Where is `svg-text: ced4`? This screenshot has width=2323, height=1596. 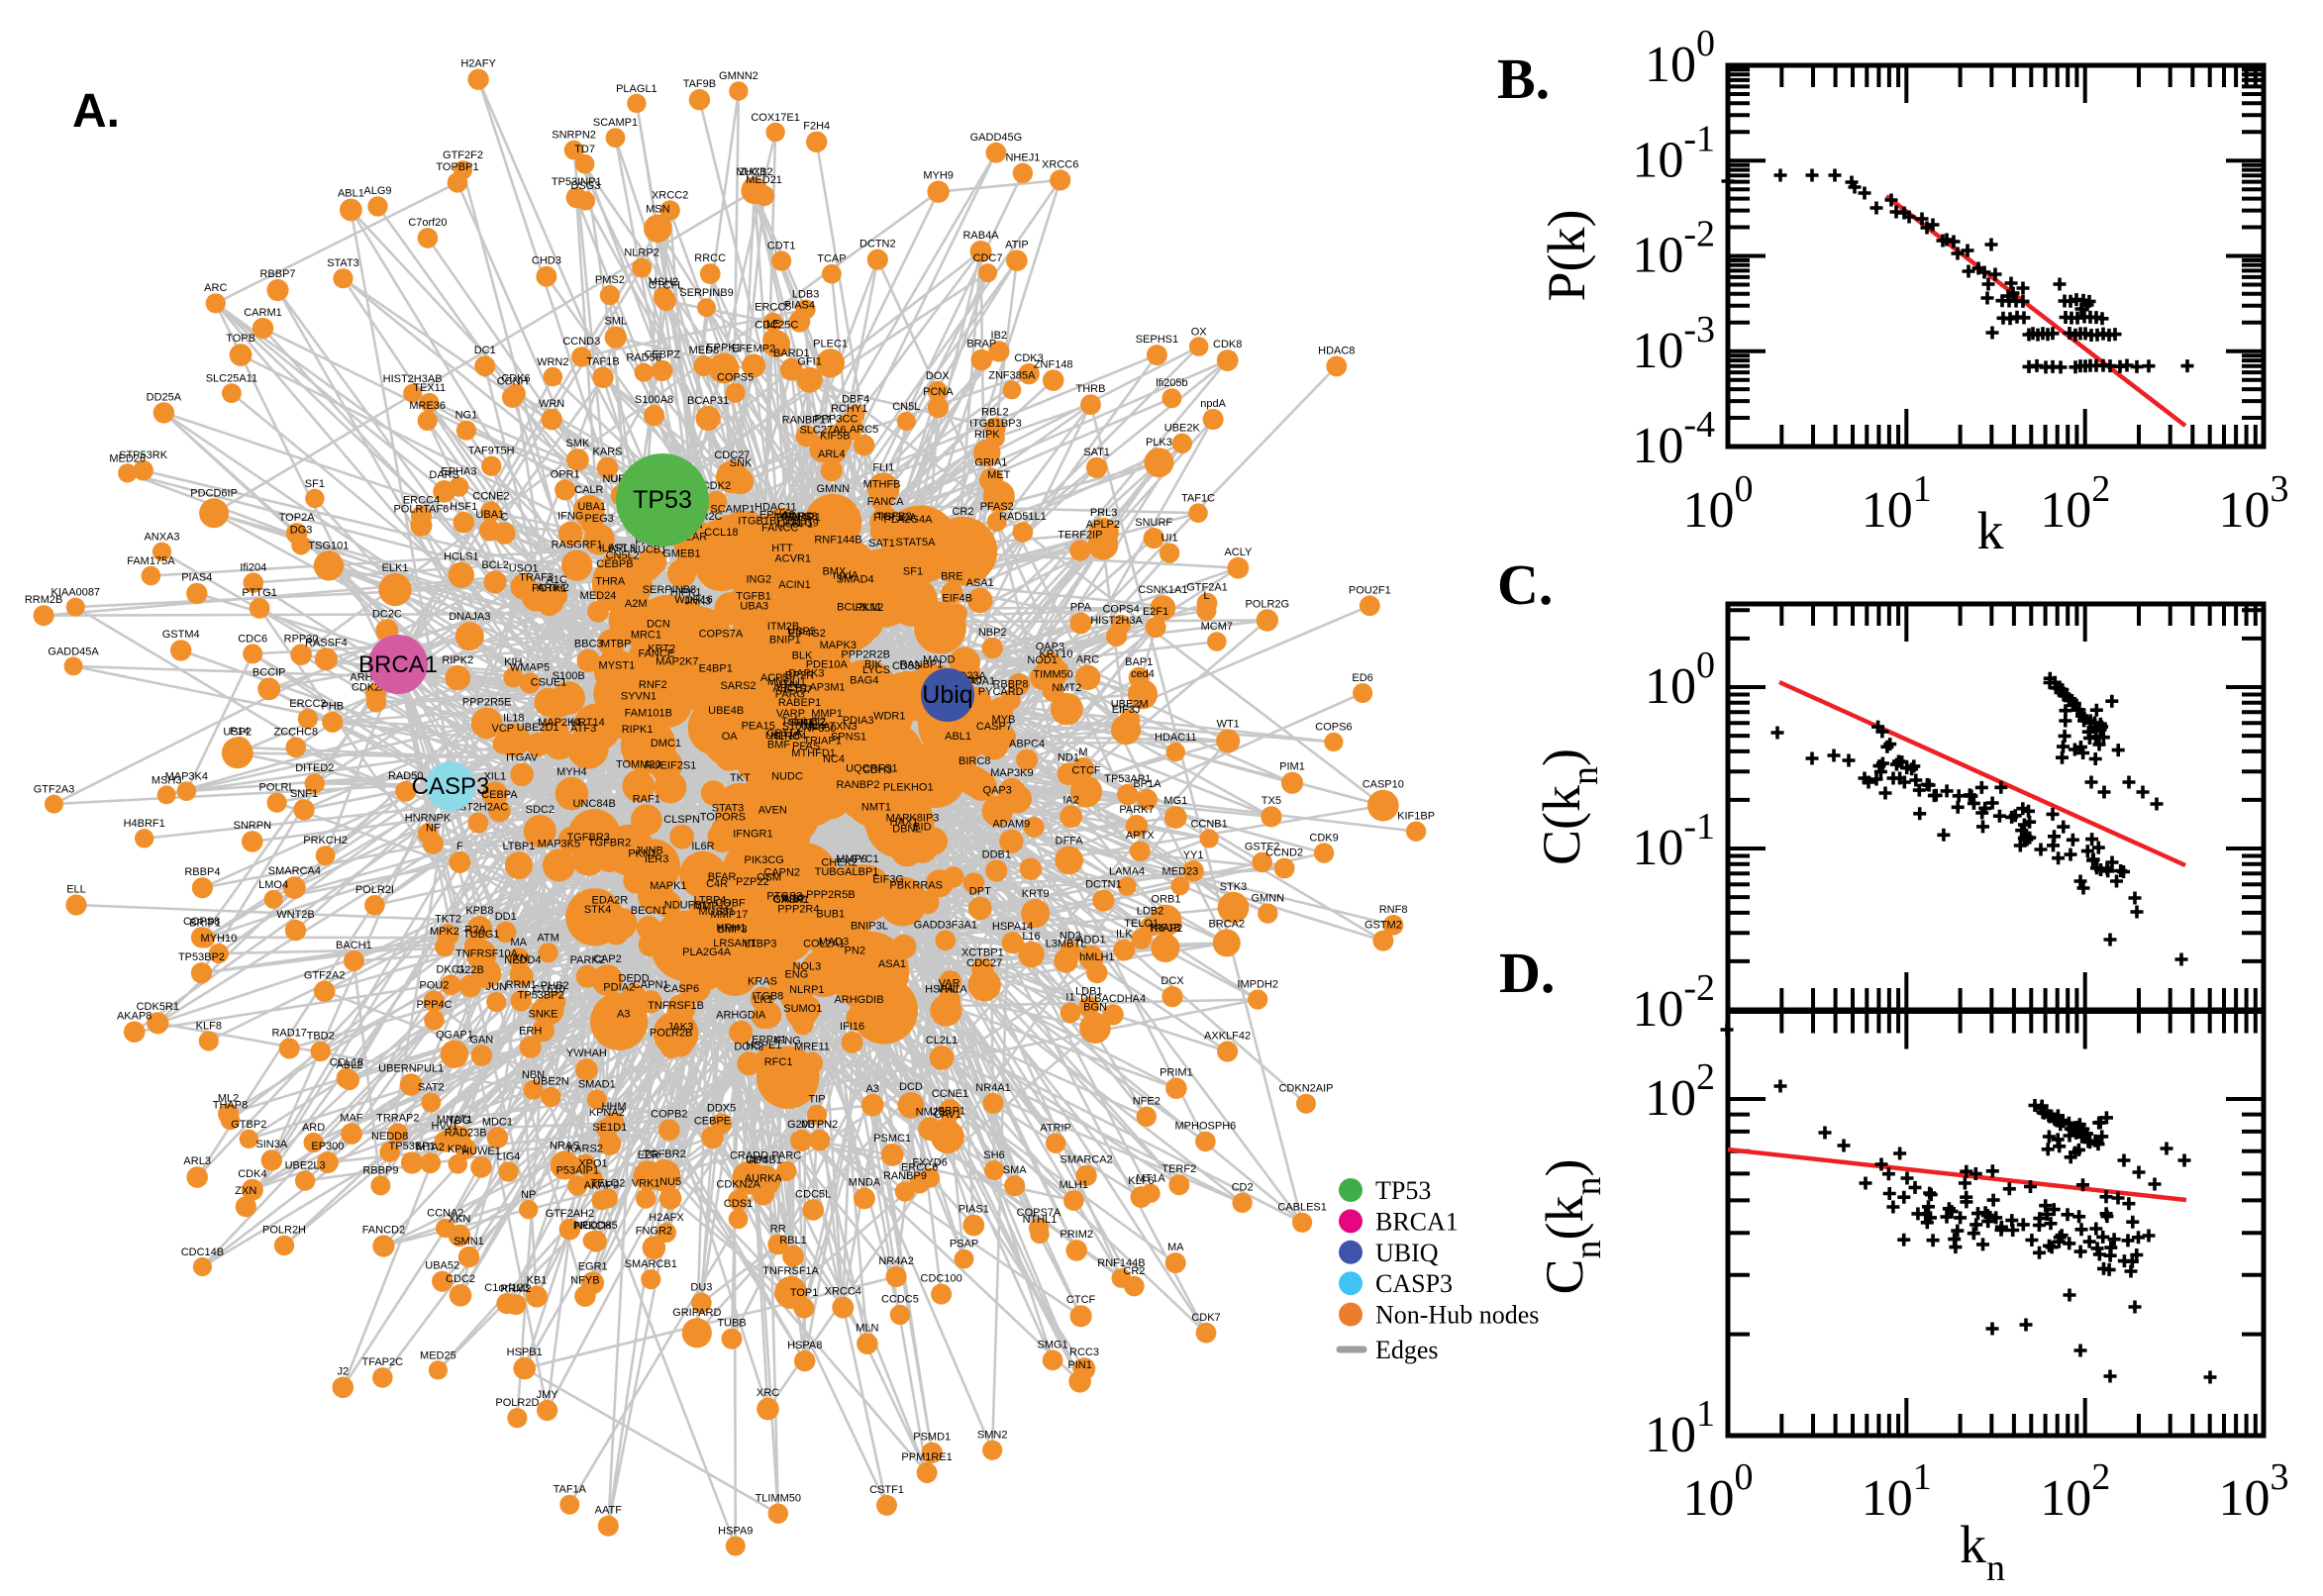 svg-text: ced4 is located at coordinates (1143, 674).